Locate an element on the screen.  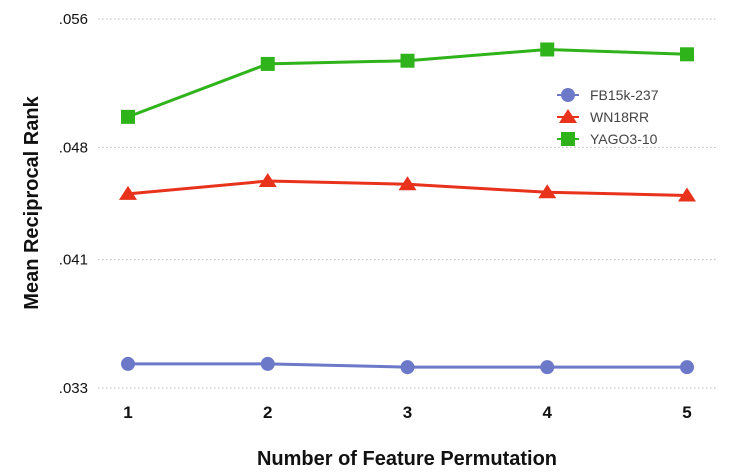
y-axis-title: Mean Reciprocal Rank is located at coordinates (32, 202).